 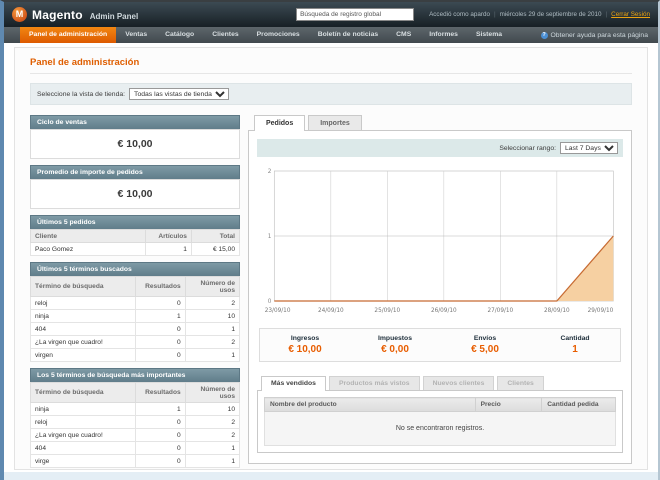 I want to click on tab-new-customers: Nuevos clientes, so click(x=458, y=383).